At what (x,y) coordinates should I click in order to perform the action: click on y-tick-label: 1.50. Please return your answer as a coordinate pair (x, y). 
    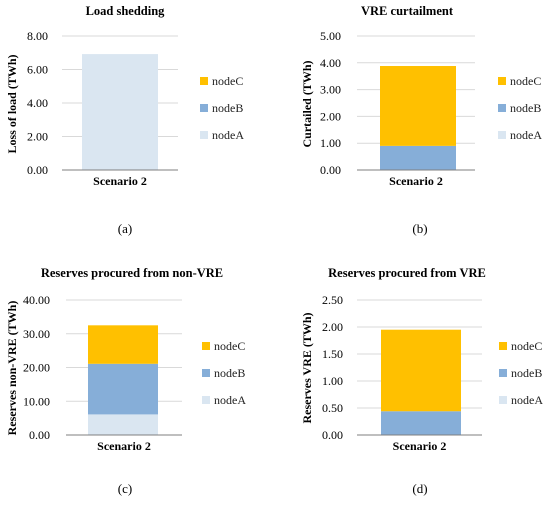
    Looking at the image, I should click on (332, 354).